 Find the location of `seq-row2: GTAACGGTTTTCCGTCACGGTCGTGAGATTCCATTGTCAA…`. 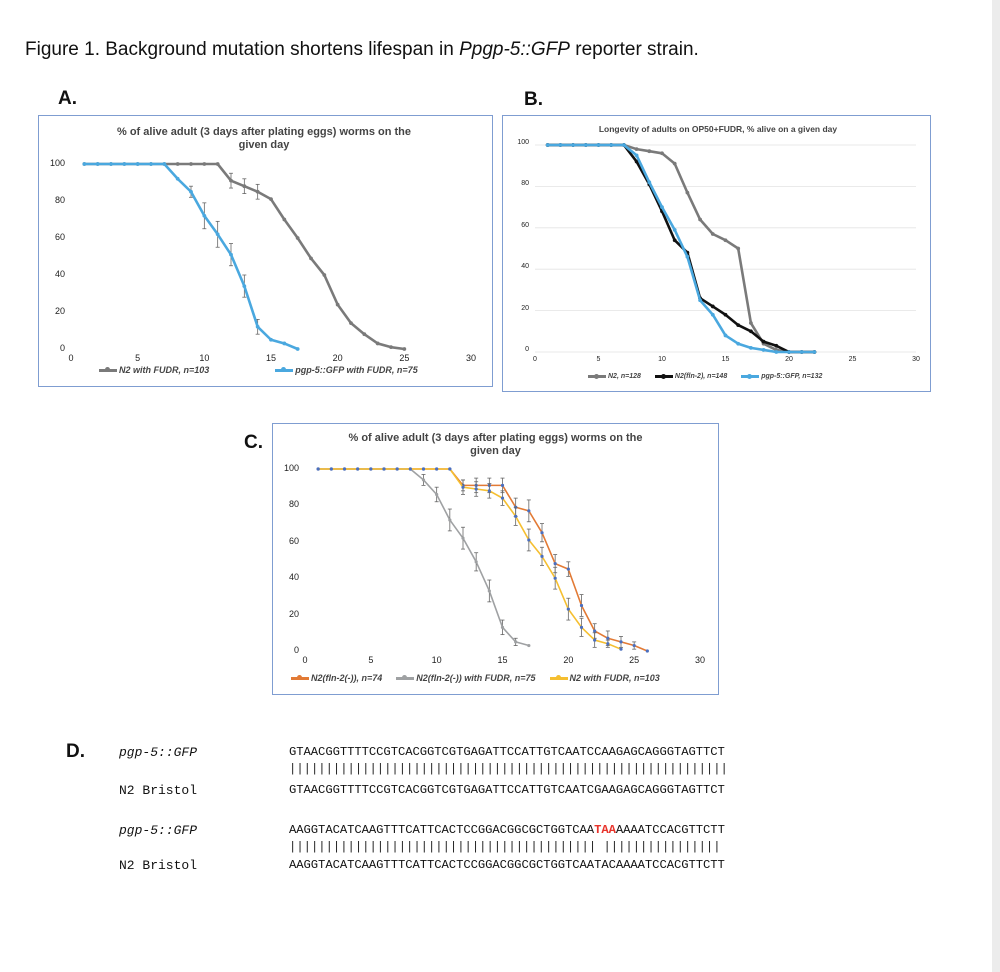

seq-row2: GTAACGGTTTTCCGTCACGGTCGTGAGATTCCATTGTCAA… is located at coordinates (507, 790).